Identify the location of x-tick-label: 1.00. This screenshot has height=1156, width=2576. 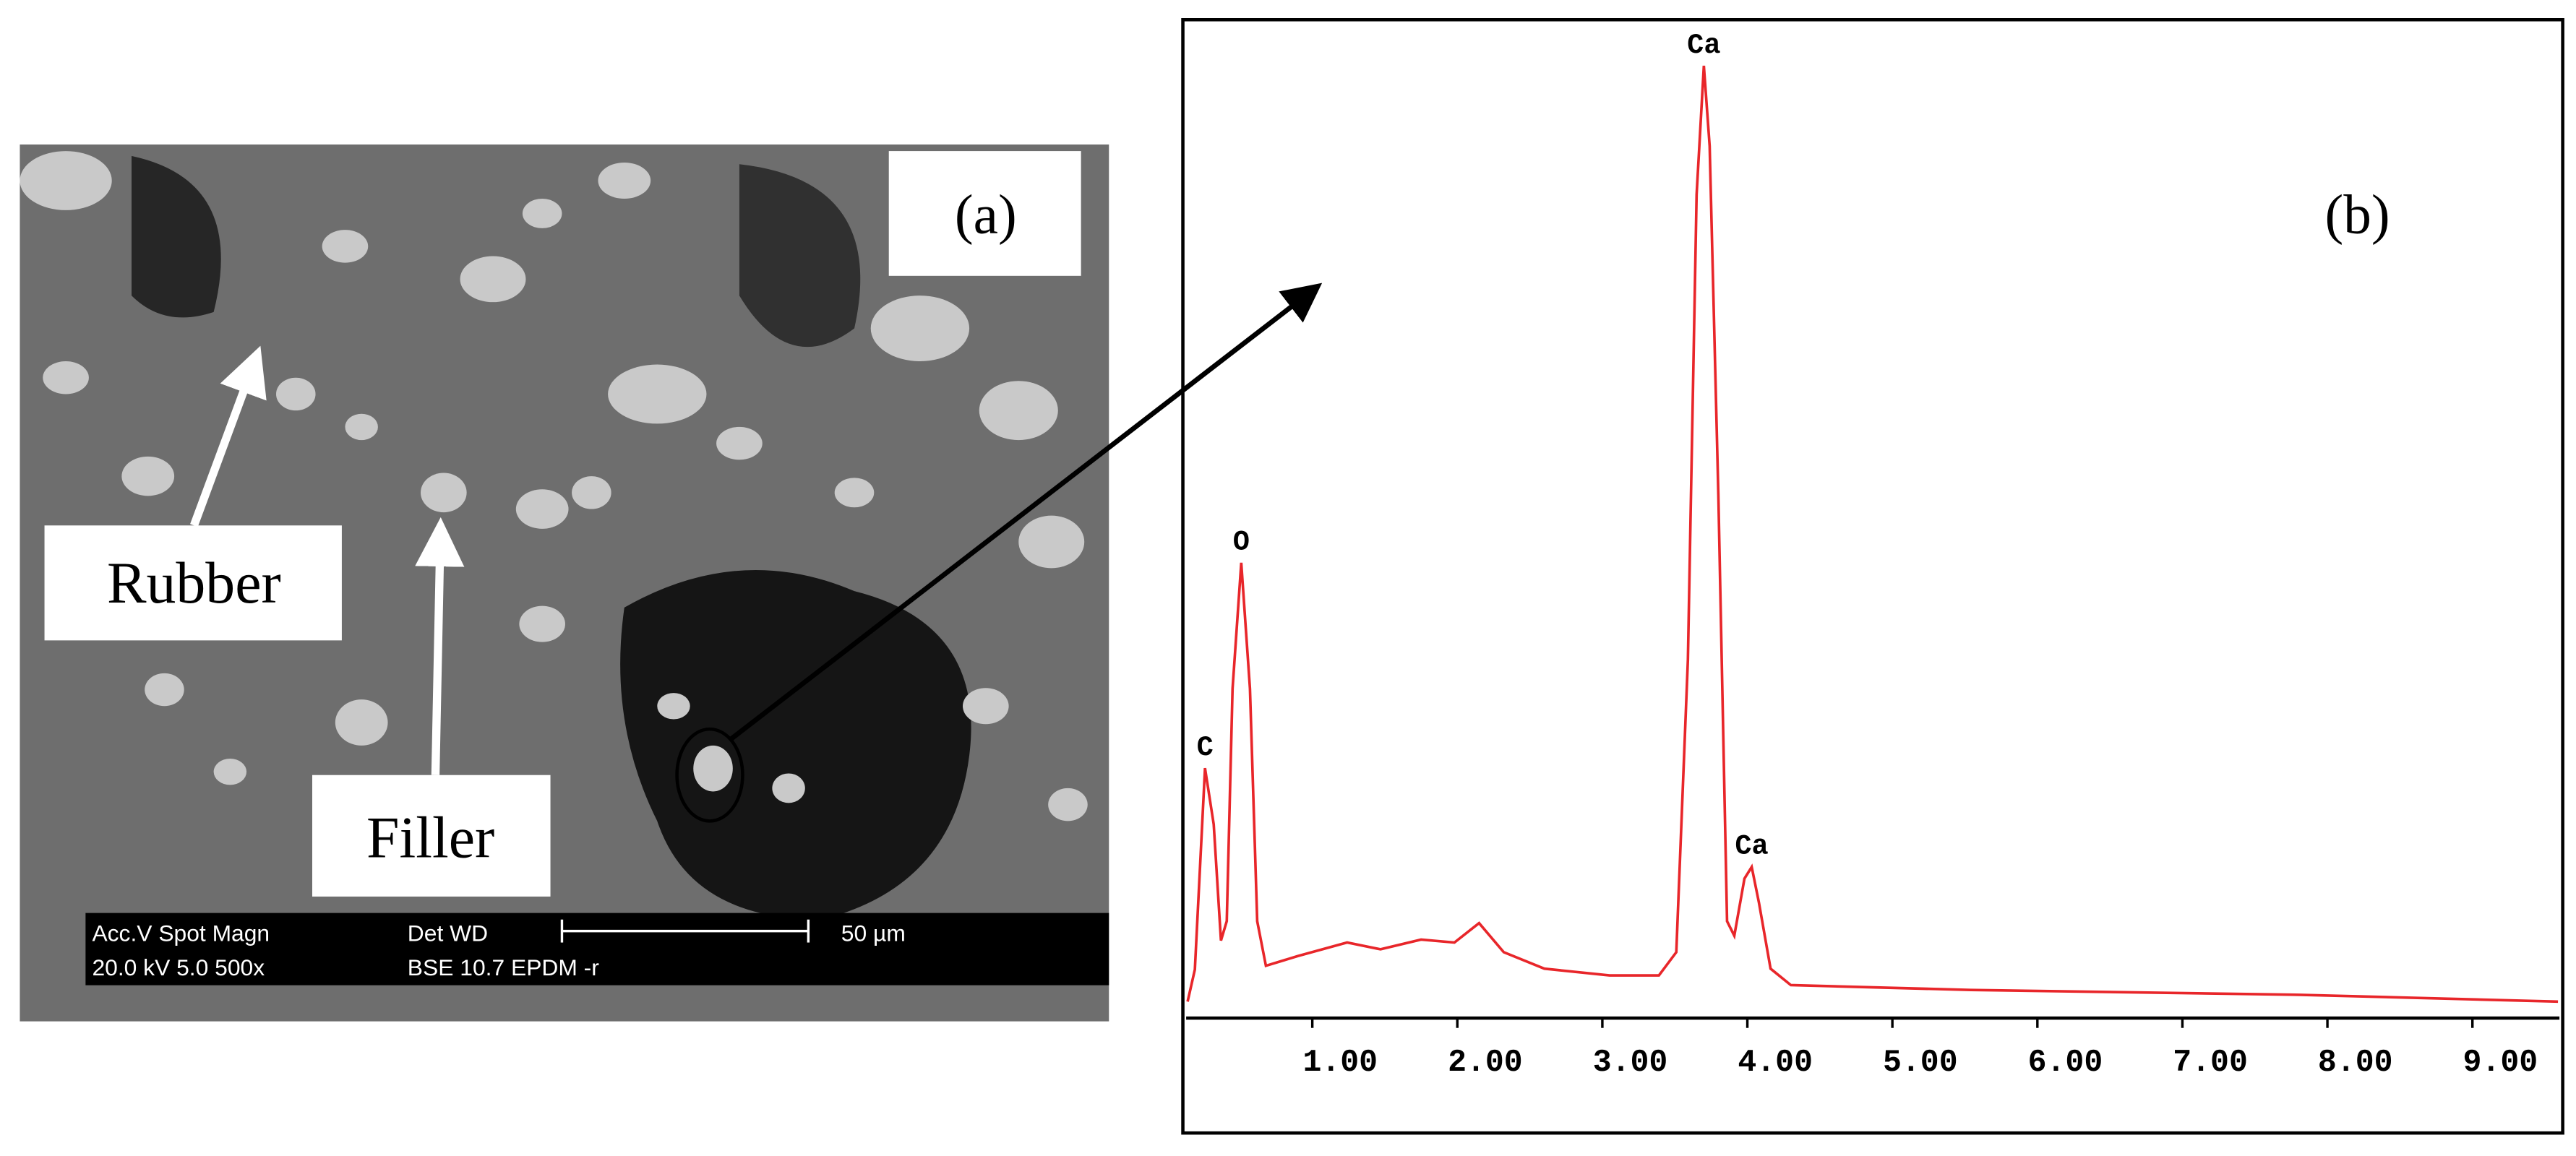
(1340, 1062).